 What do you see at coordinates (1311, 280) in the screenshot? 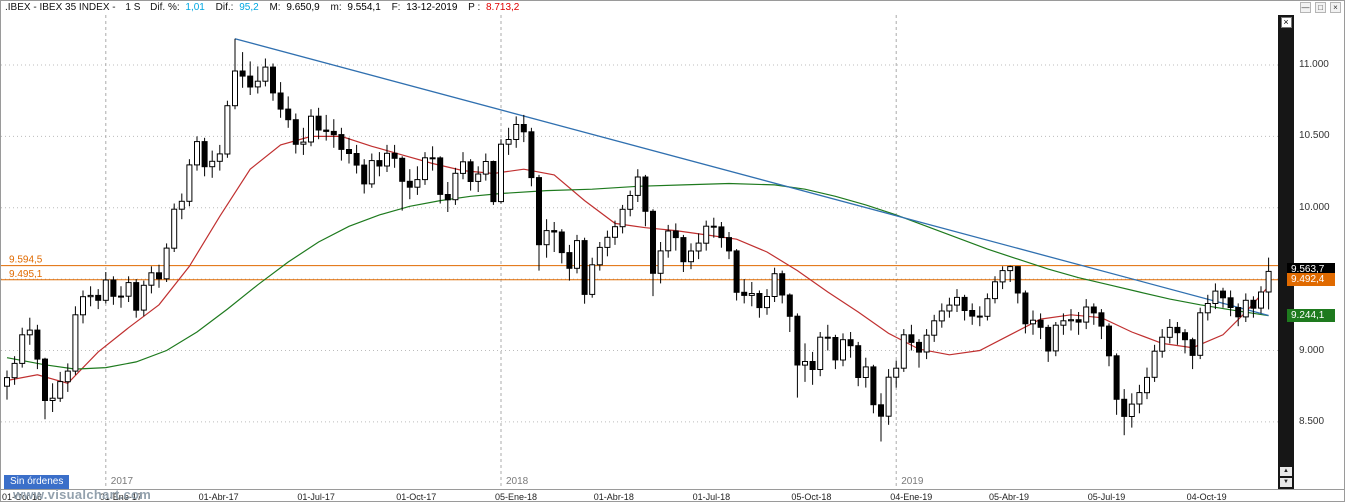
I see `level-price-box: 9.492,4` at bounding box center [1311, 280].